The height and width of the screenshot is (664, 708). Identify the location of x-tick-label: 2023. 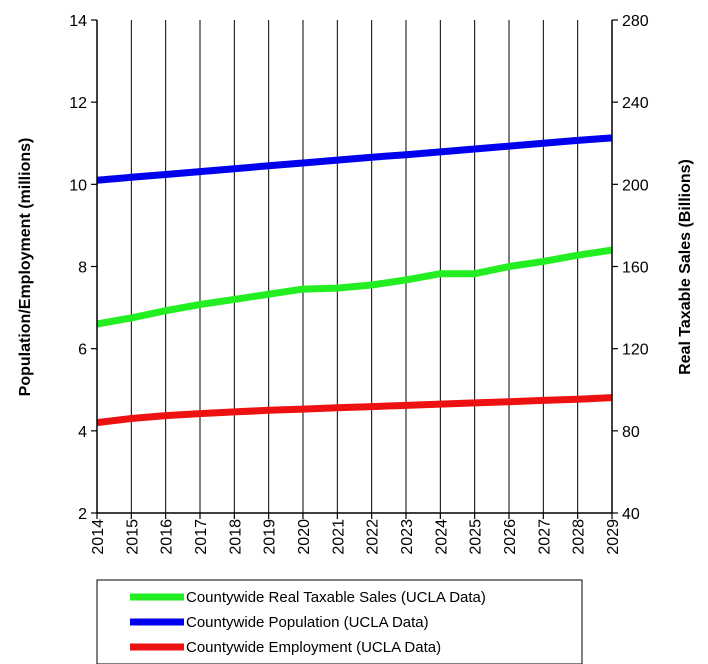
(407, 537).